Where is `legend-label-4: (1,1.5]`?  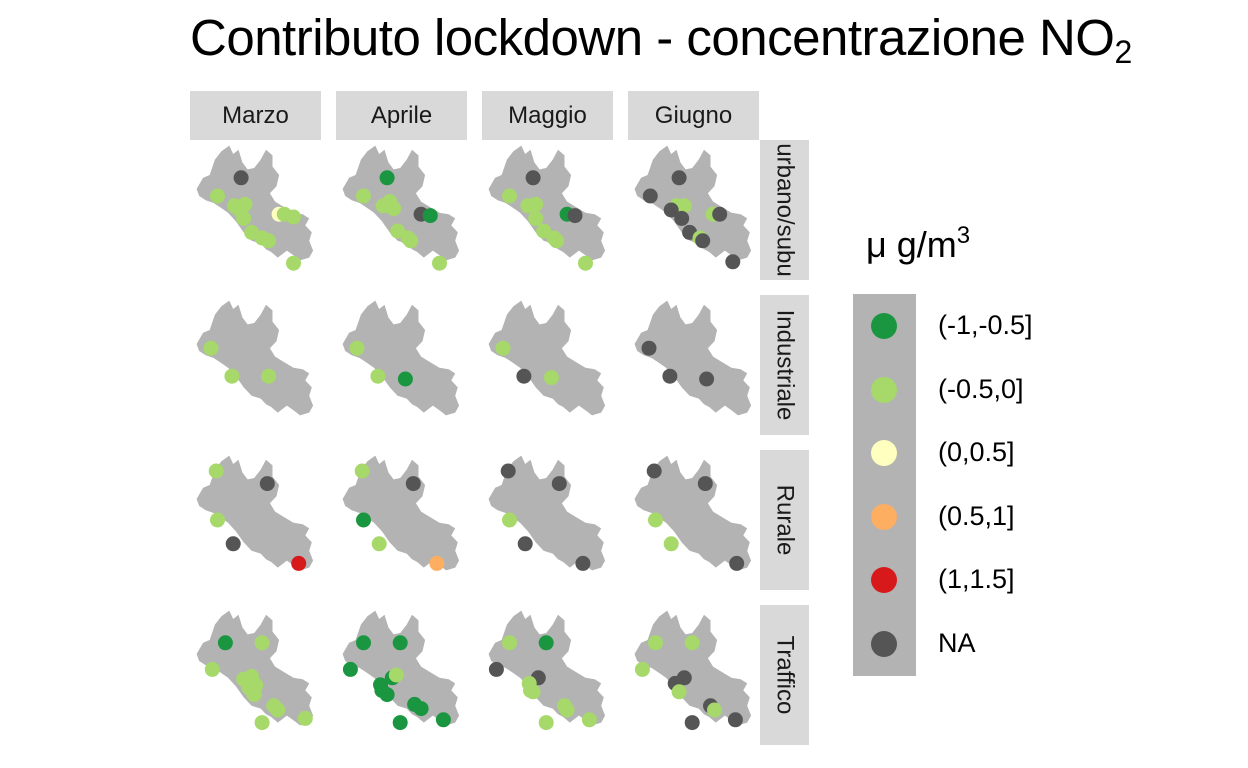 legend-label-4: (1,1.5] is located at coordinates (976, 579).